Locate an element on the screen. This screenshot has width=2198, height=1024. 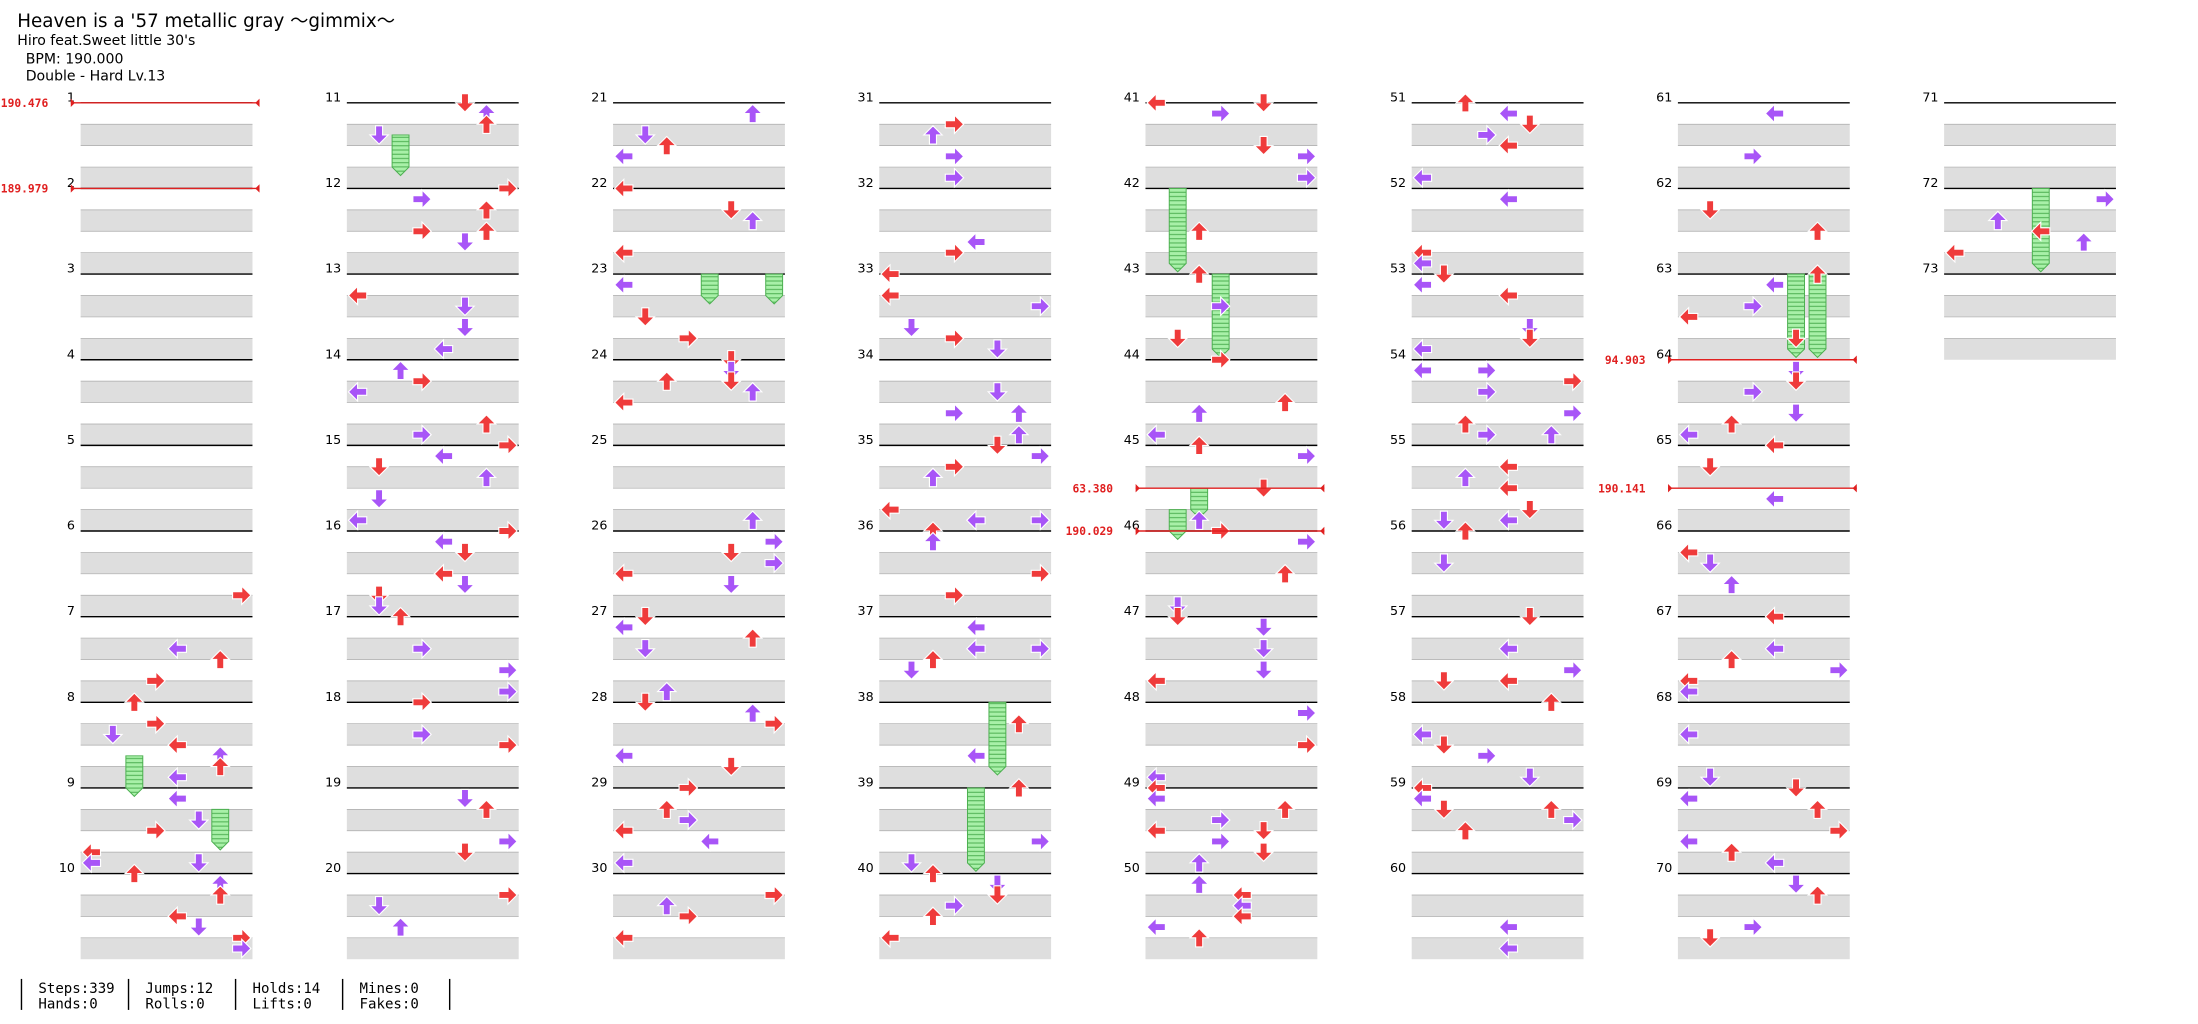
song-title: Heaven is a '57 metallic gray ～gimmix～ is located at coordinates (206, 21).